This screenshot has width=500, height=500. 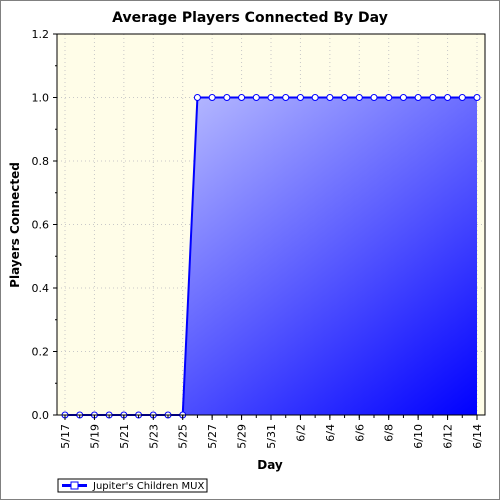 I want to click on y-axis-label: Players Connected, so click(x=15, y=225).